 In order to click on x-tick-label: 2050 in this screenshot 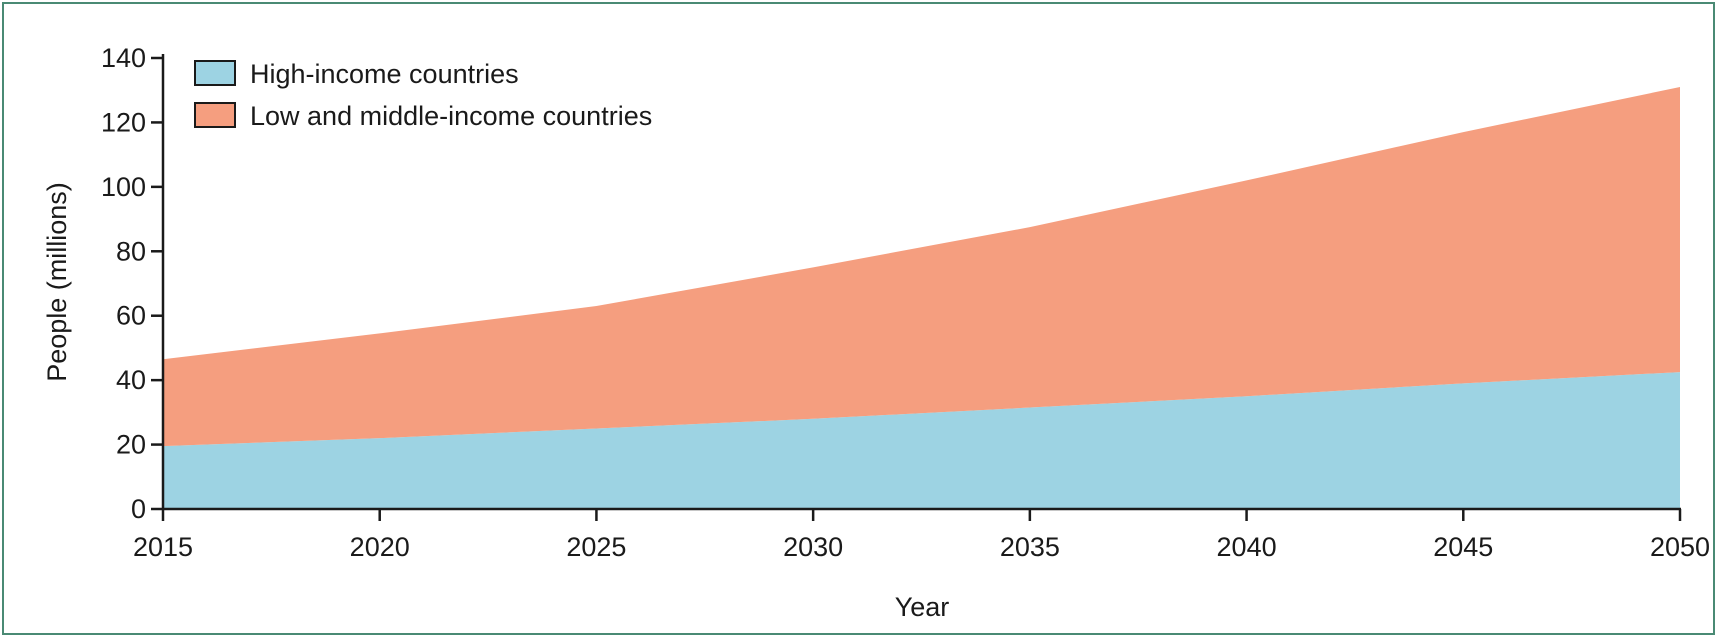, I will do `click(1680, 547)`.